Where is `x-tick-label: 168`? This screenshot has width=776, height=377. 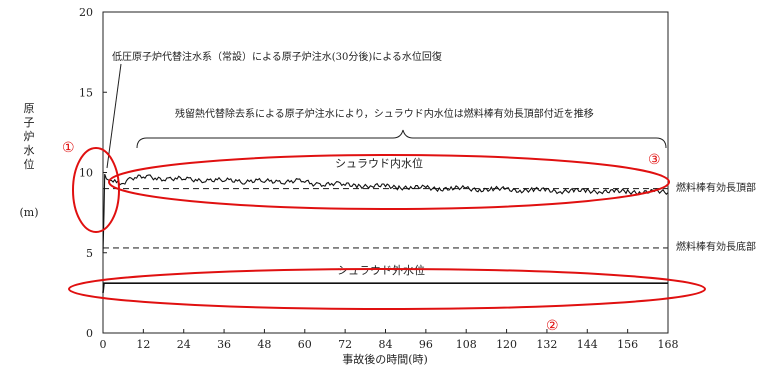
x-tick-label: 168 is located at coordinates (668, 344).